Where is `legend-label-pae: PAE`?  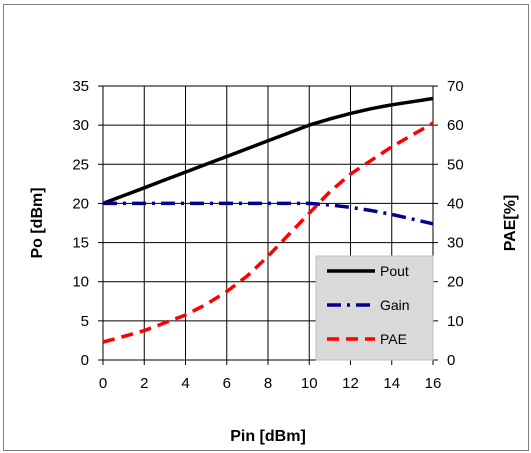 legend-label-pae: PAE is located at coordinates (393, 339).